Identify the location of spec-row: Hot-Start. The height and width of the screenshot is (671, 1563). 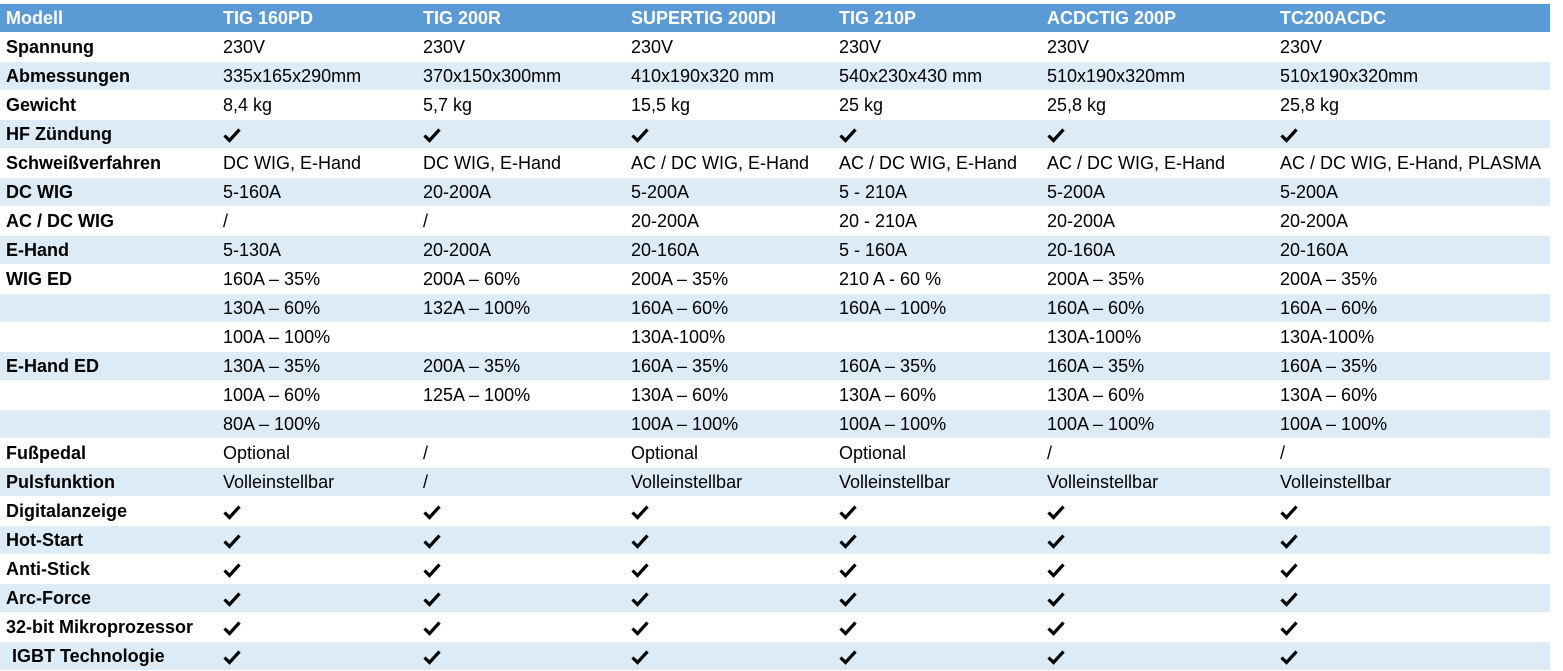
(775, 540).